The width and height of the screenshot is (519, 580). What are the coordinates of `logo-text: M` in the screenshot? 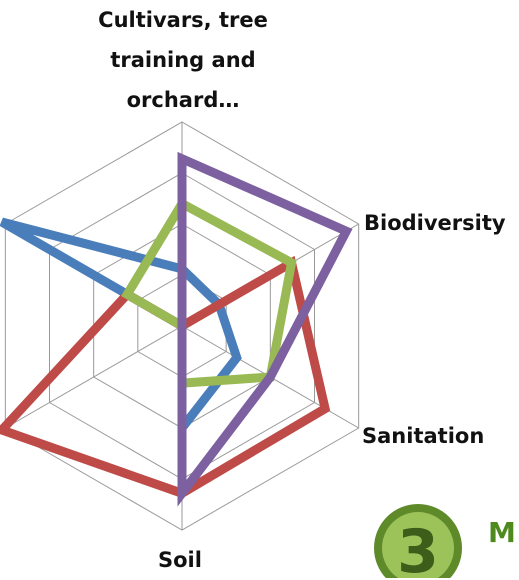 It's located at (502, 532).